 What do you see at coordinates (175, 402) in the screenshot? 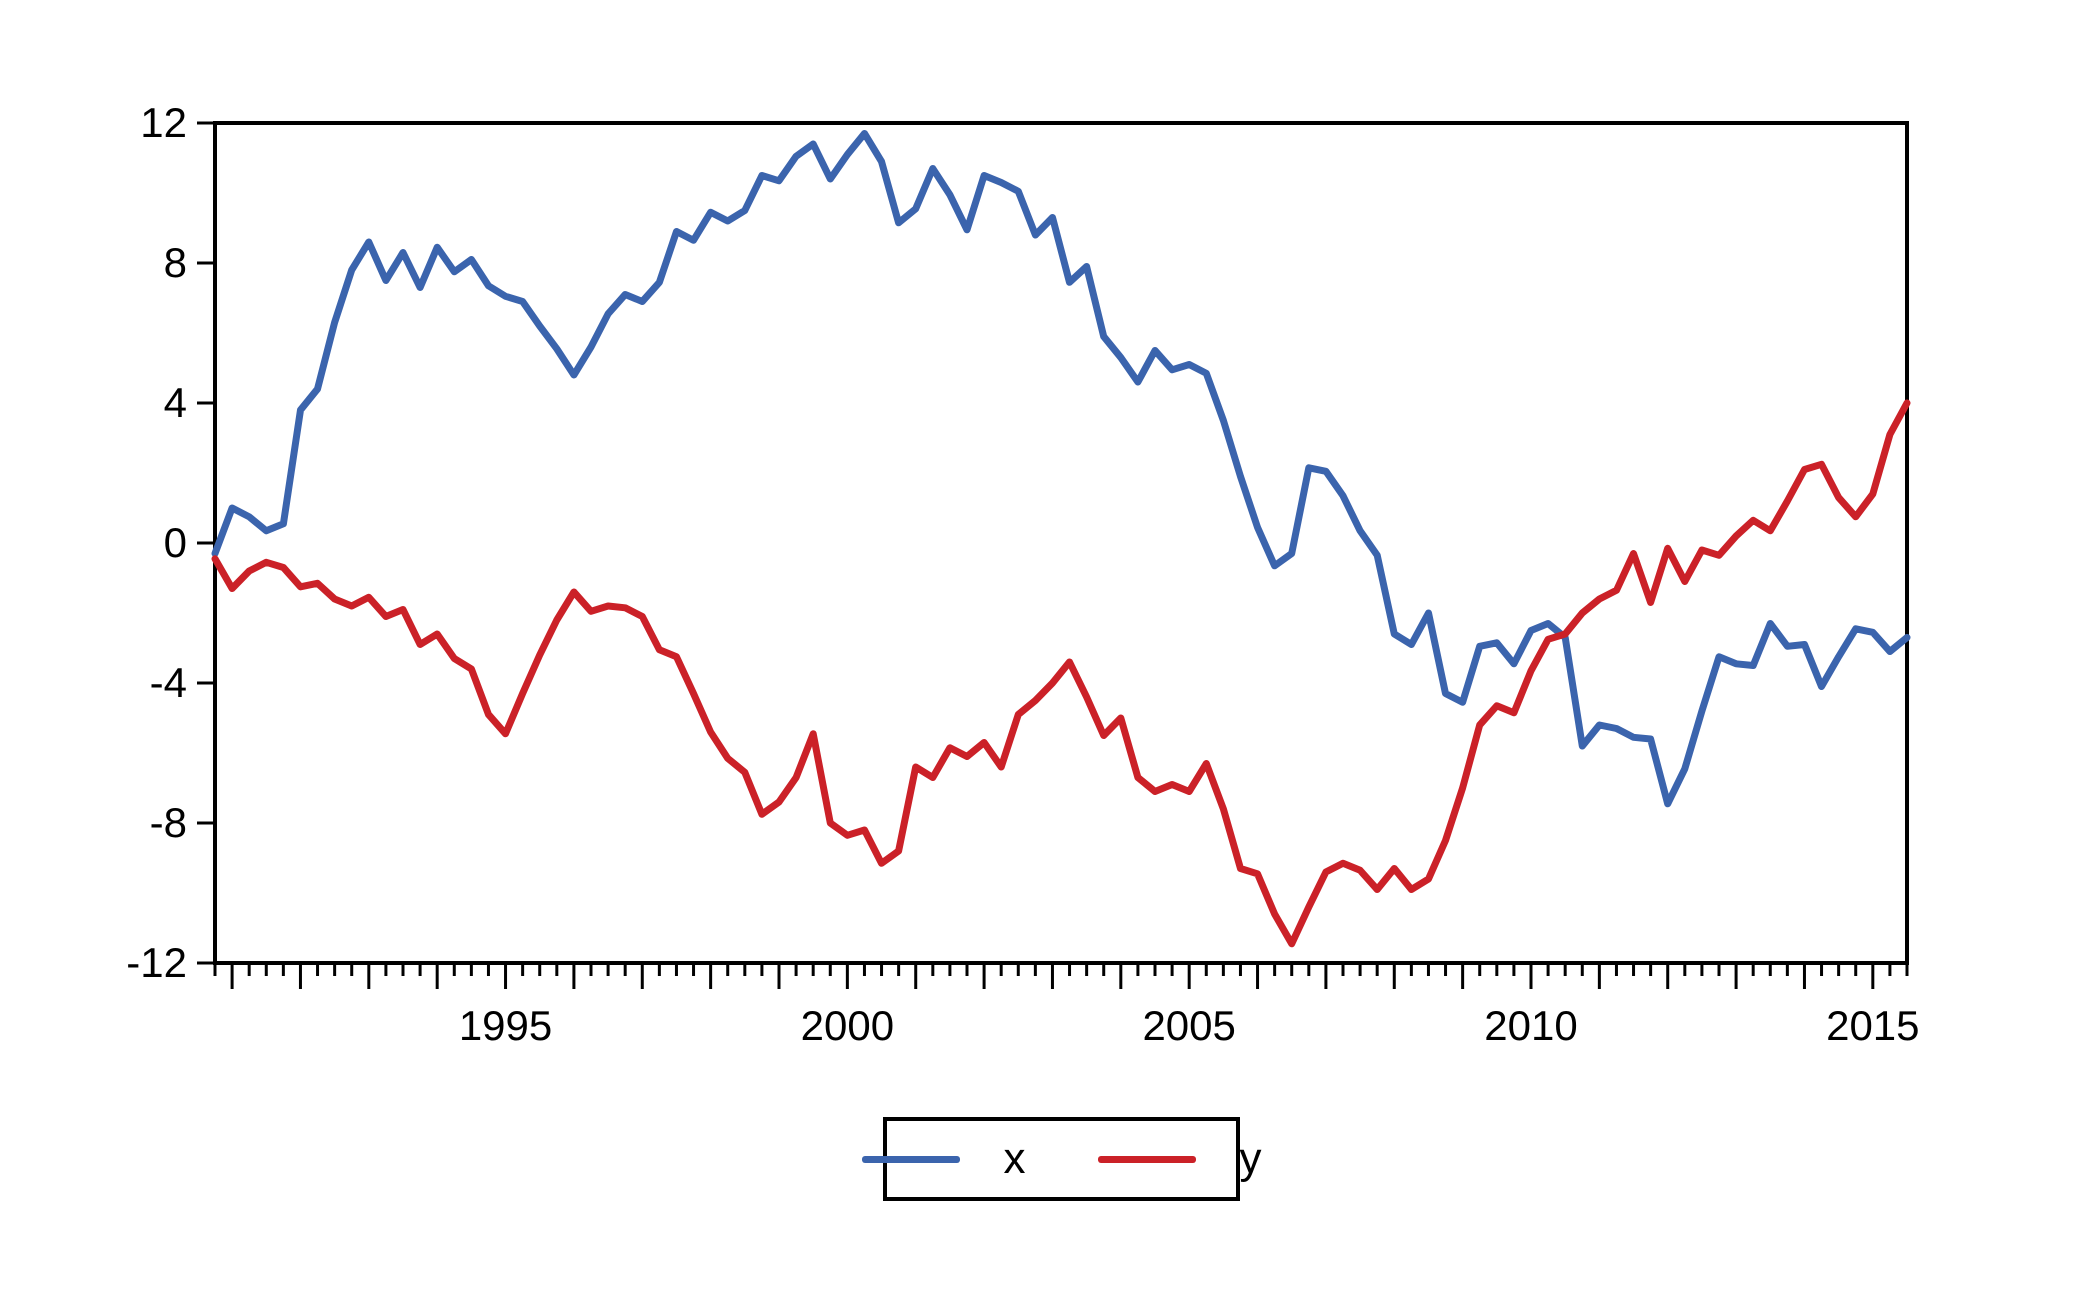
I see `y-tick-label: 4` at bounding box center [175, 402].